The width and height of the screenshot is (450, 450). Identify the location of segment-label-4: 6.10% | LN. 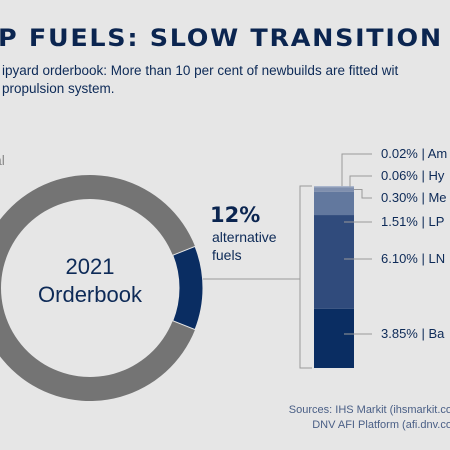
(413, 258).